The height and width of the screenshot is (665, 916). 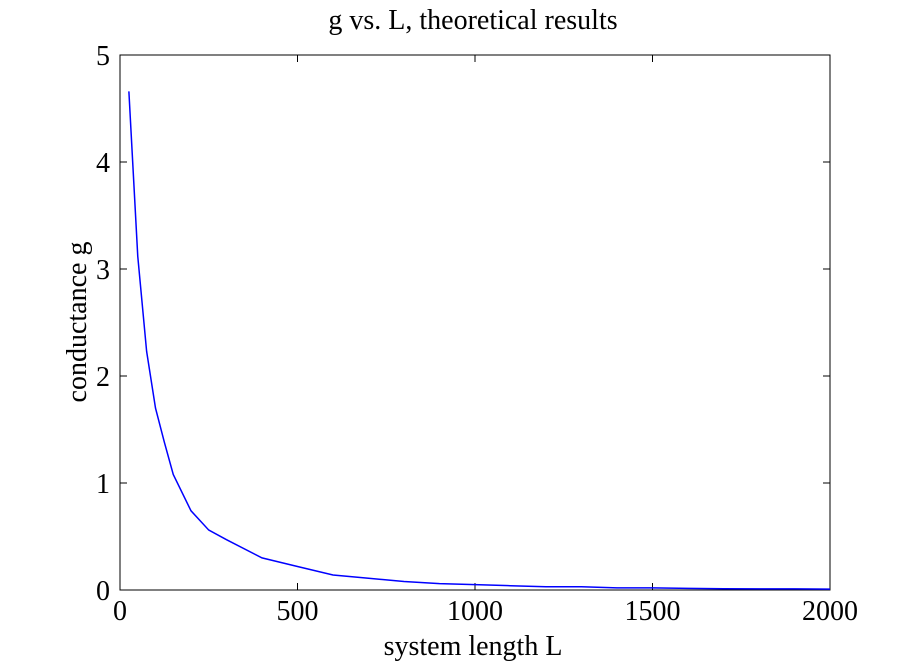 What do you see at coordinates (103, 270) in the screenshot?
I see `y-tick-label: 3` at bounding box center [103, 270].